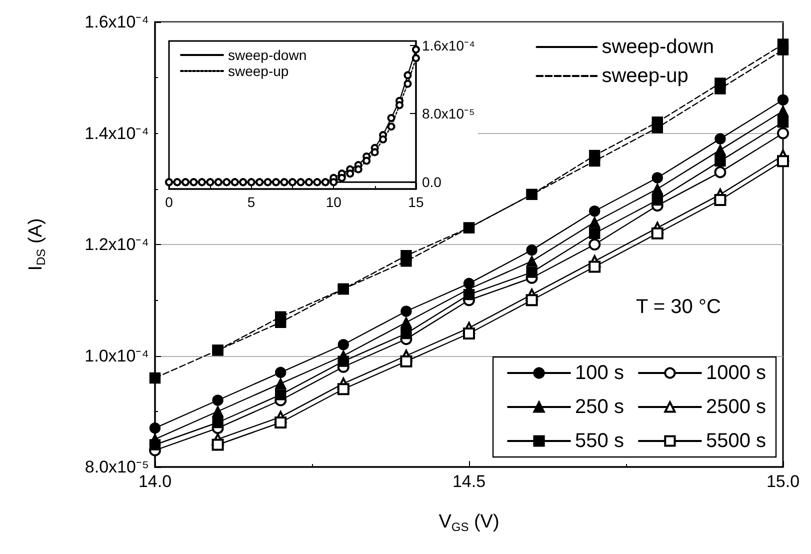  What do you see at coordinates (736, 441) in the screenshot?
I see `legend-label: 5500 s` at bounding box center [736, 441].